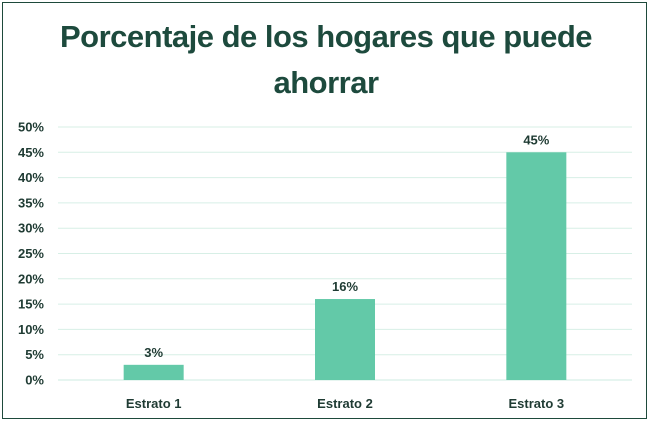 This screenshot has width=652, height=424. What do you see at coordinates (31, 202) in the screenshot?
I see `y-tick-label: 35%` at bounding box center [31, 202].